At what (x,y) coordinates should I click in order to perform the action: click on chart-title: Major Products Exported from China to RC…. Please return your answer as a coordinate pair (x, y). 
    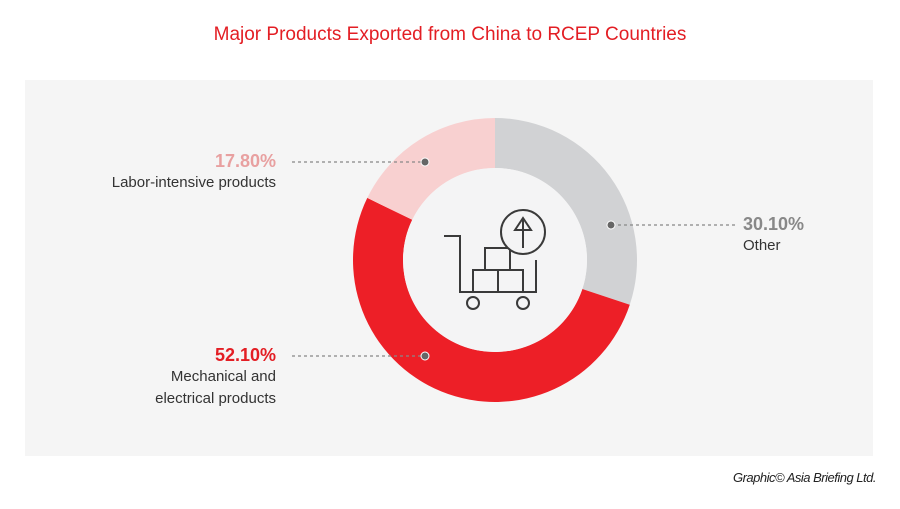
    Looking at the image, I should click on (450, 34).